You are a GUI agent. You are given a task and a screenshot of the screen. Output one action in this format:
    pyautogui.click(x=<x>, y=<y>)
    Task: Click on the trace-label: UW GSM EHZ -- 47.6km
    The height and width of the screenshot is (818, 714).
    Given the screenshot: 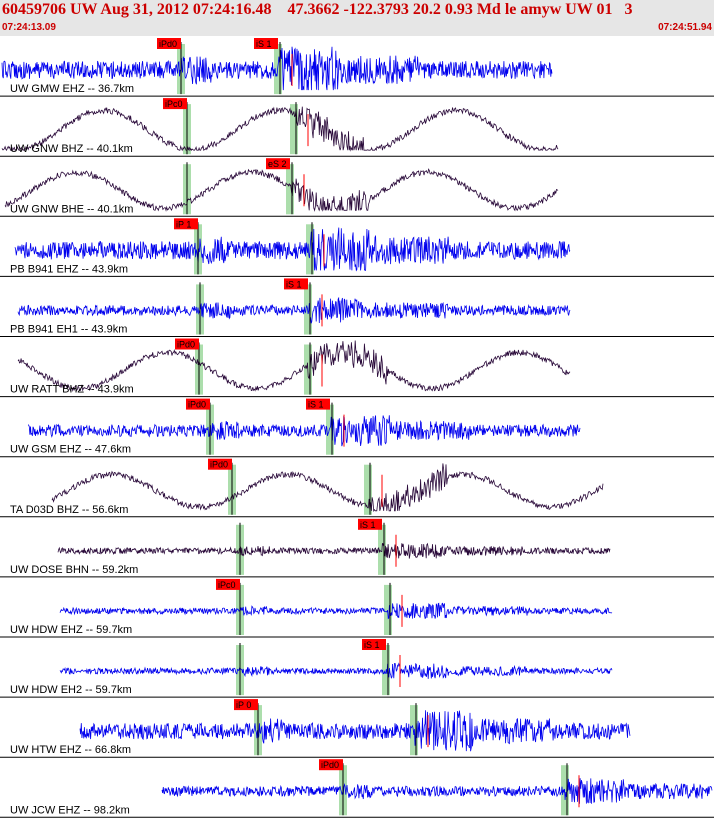 What is the action you would take?
    pyautogui.click(x=70, y=450)
    